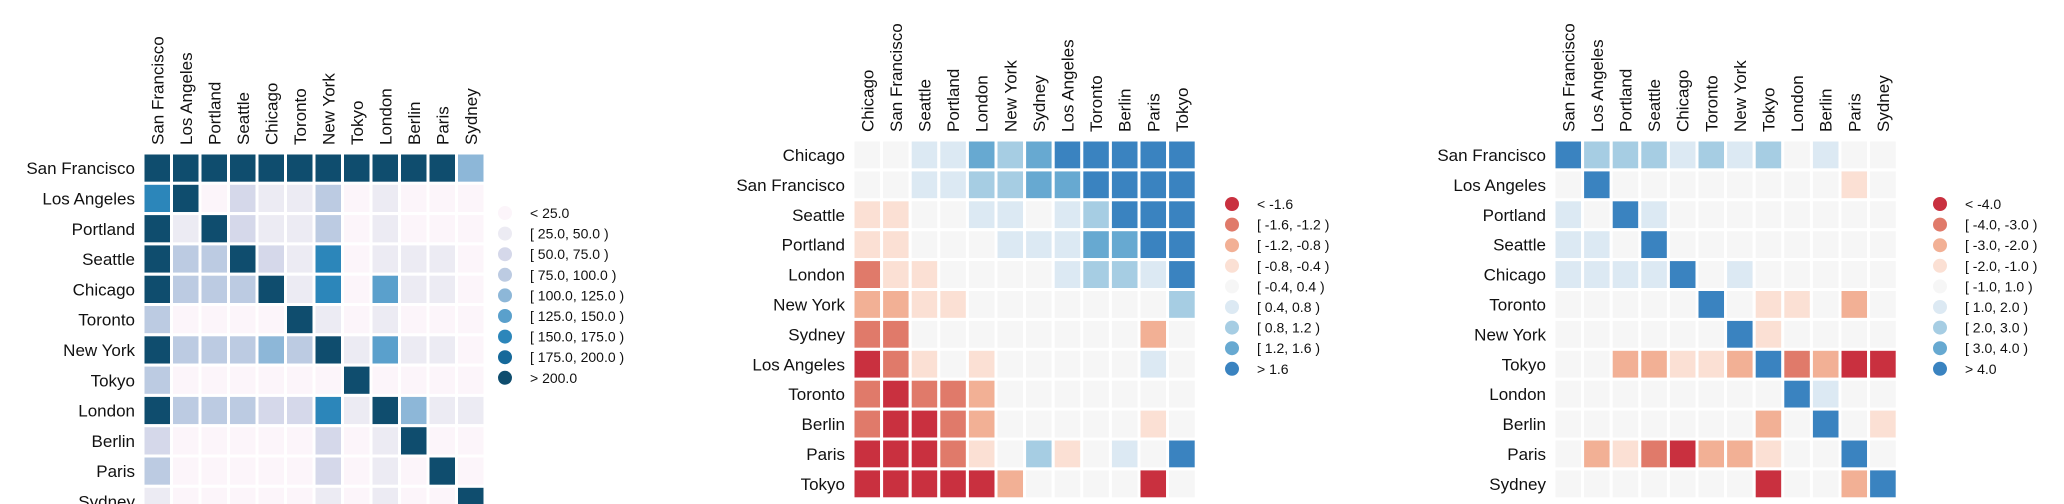 The width and height of the screenshot is (2064, 504). Describe the element at coordinates (790, 185) in the screenshot. I see `row-label: San Francisco` at that location.